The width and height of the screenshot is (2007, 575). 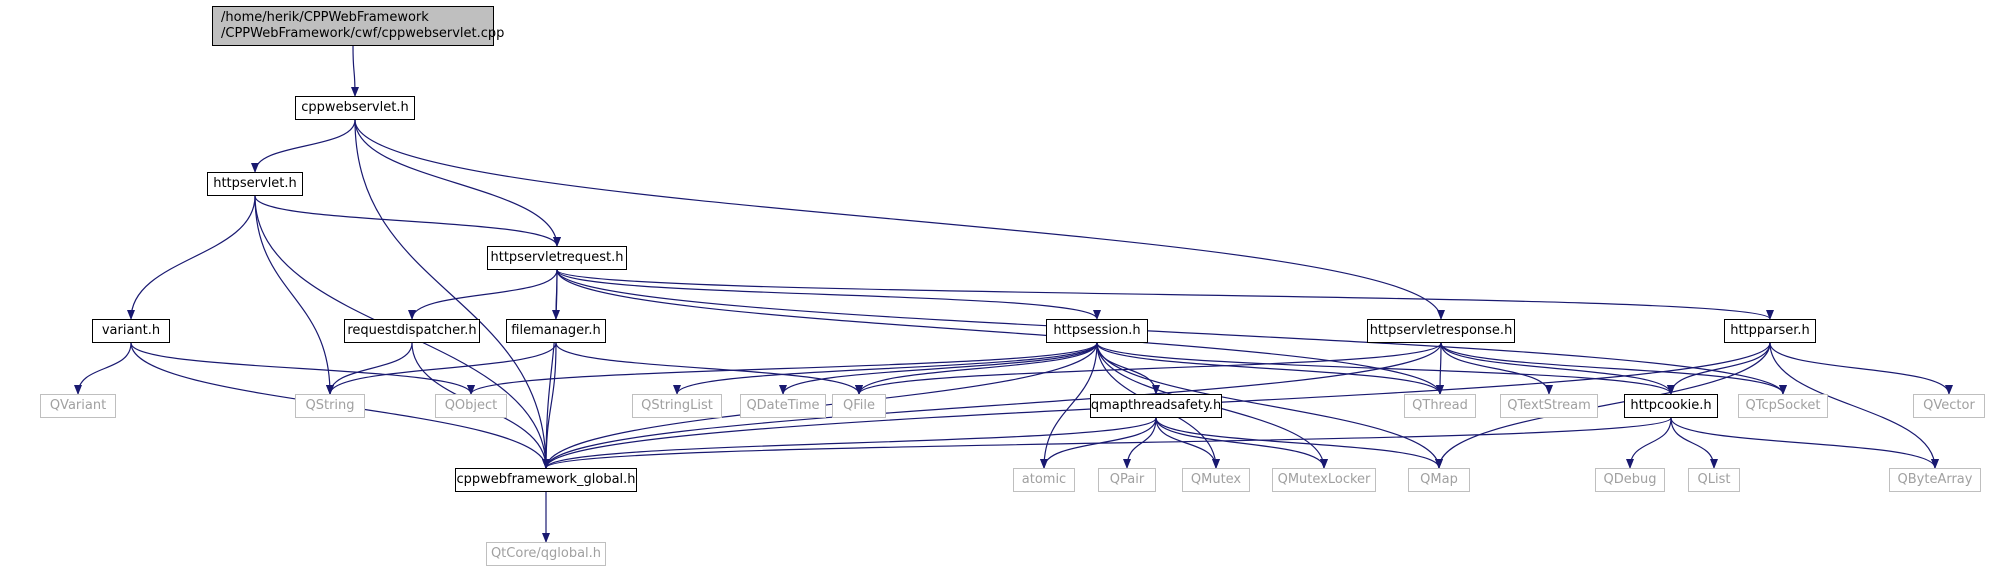 What do you see at coordinates (1770, 331) in the screenshot?
I see `node-httpparser-h: httpparser.h` at bounding box center [1770, 331].